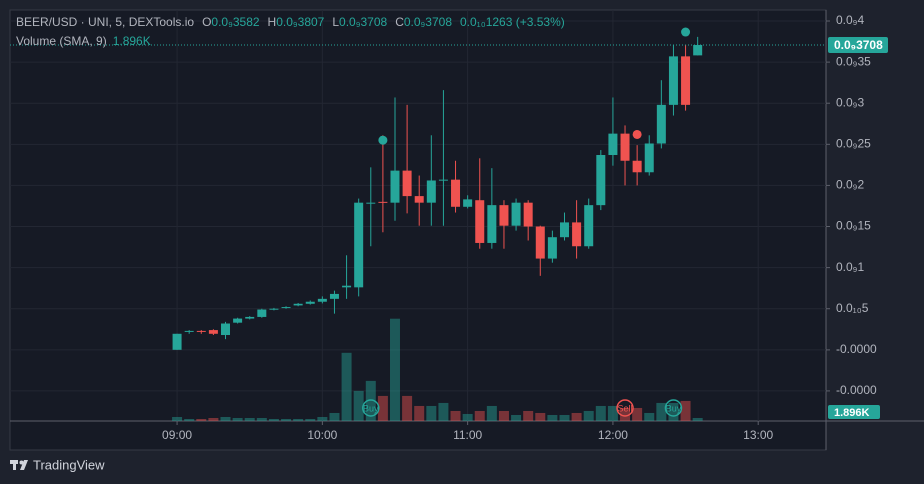  What do you see at coordinates (235, 22) in the screenshot?
I see `ohlc-value: 0.0₉3582` at bounding box center [235, 22].